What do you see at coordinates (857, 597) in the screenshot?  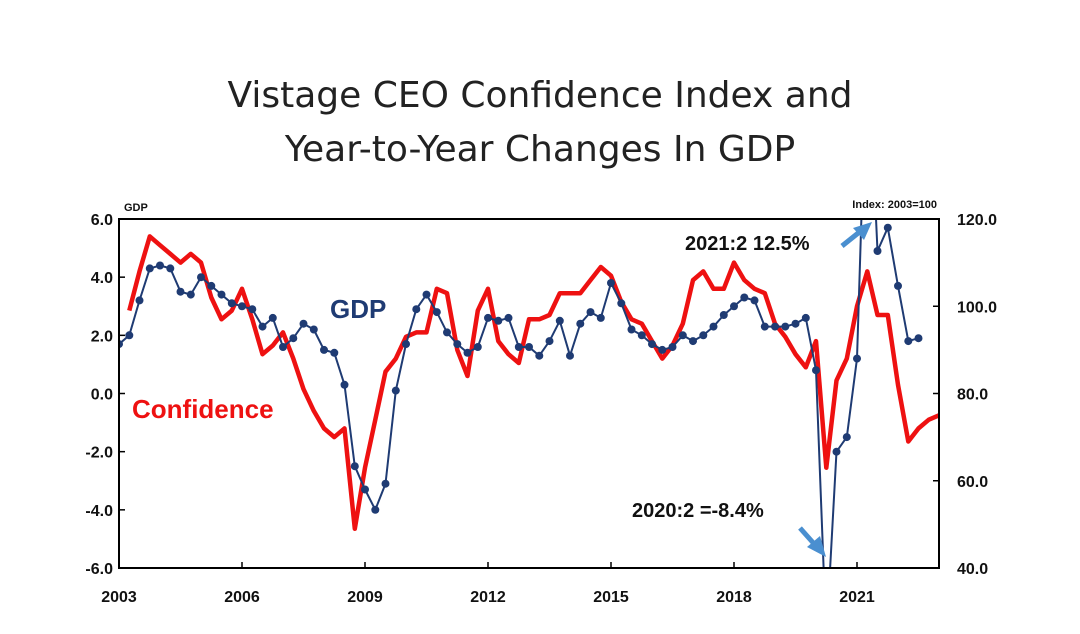 I see `x-tick-label: 2021` at bounding box center [857, 597].